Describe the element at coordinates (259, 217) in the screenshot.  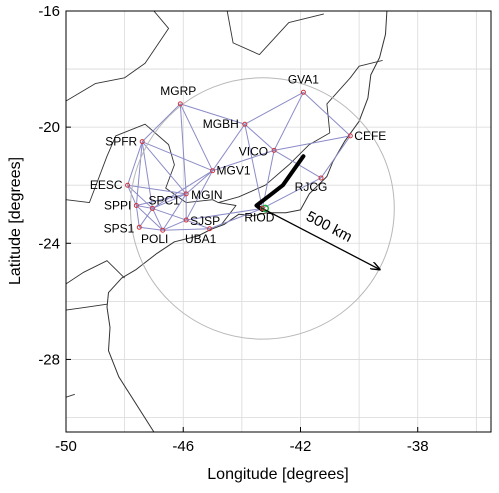
I see `station-label-riod: RIOD` at that location.